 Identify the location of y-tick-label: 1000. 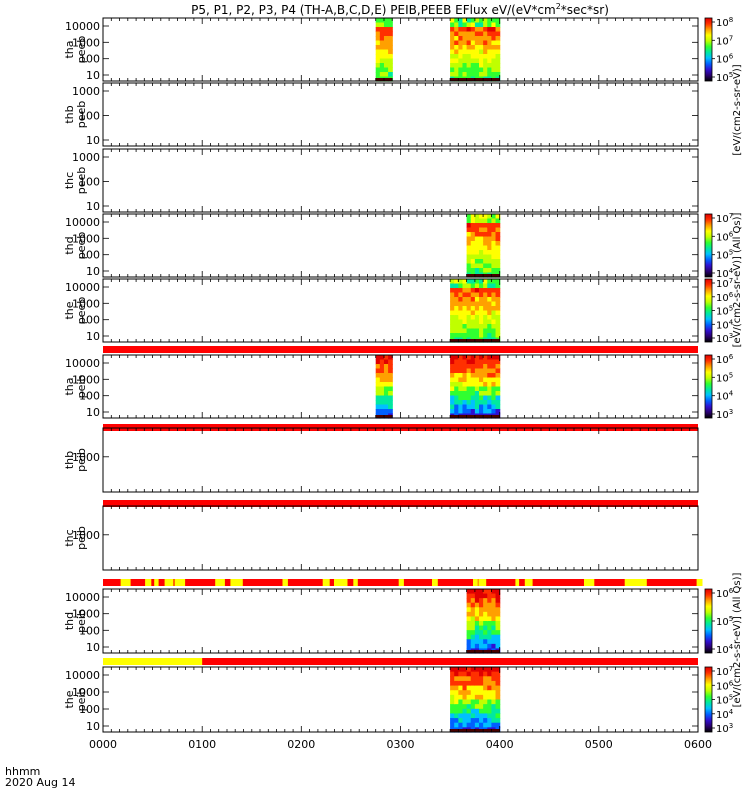
(86, 692).